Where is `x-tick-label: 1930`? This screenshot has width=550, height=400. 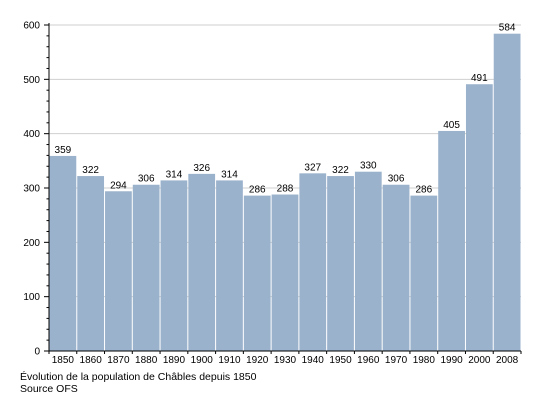 x-tick-label: 1930 is located at coordinates (285, 360).